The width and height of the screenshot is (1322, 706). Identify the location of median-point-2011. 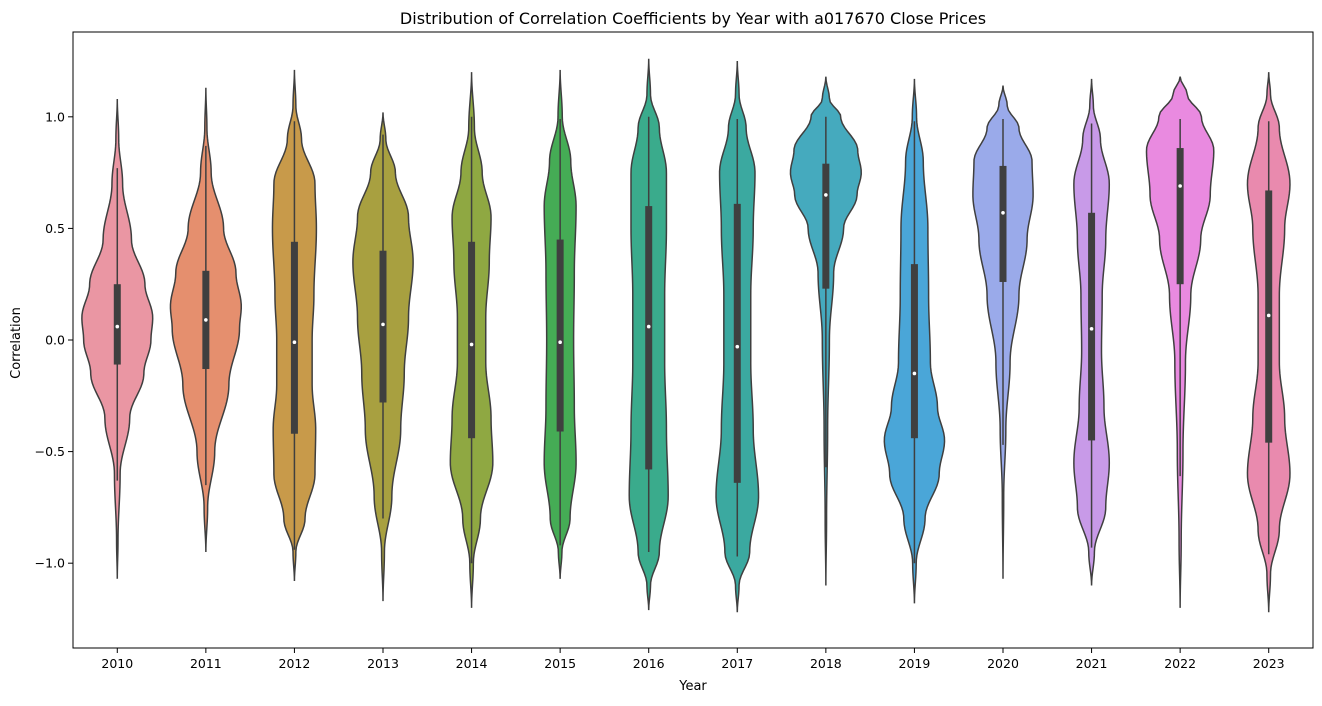
(206, 320).